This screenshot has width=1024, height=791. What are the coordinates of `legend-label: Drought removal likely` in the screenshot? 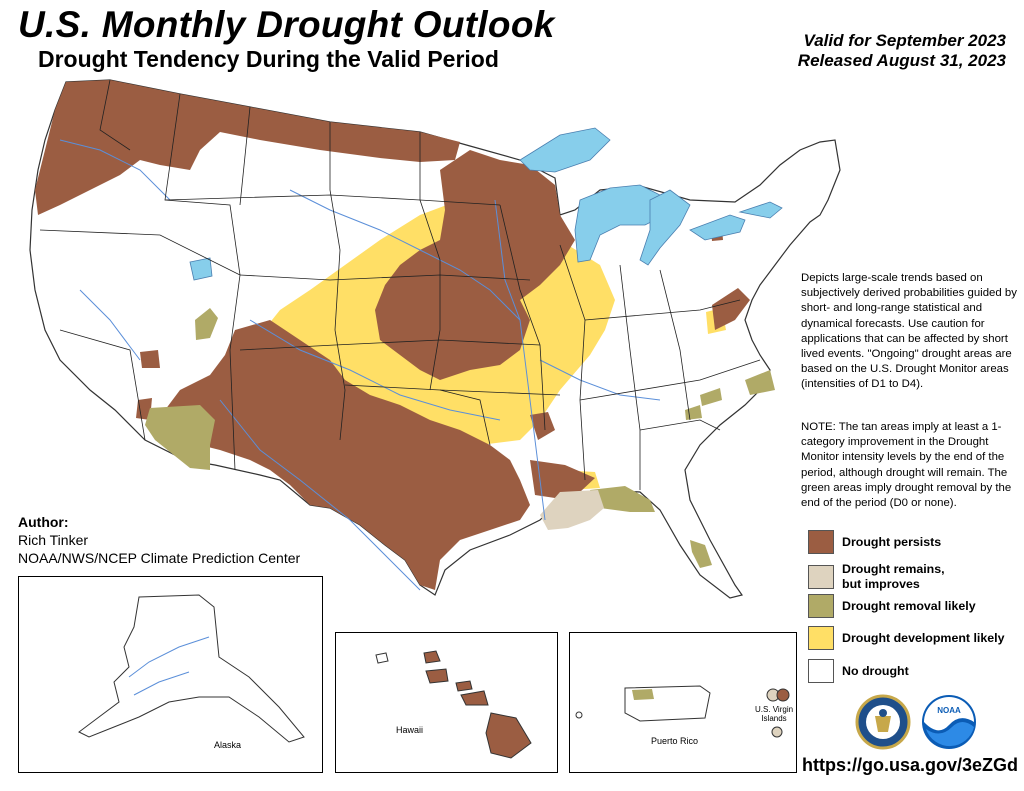 It's located at (909, 605).